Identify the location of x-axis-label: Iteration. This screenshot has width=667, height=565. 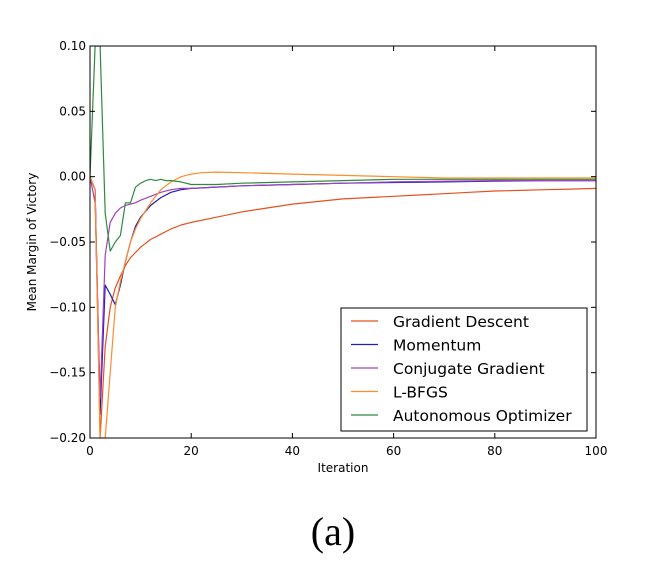
(343, 468).